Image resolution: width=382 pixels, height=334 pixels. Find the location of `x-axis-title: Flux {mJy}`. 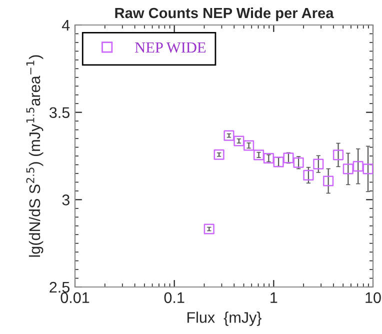

x-axis-title: Flux {mJy} is located at coordinates (224, 319).